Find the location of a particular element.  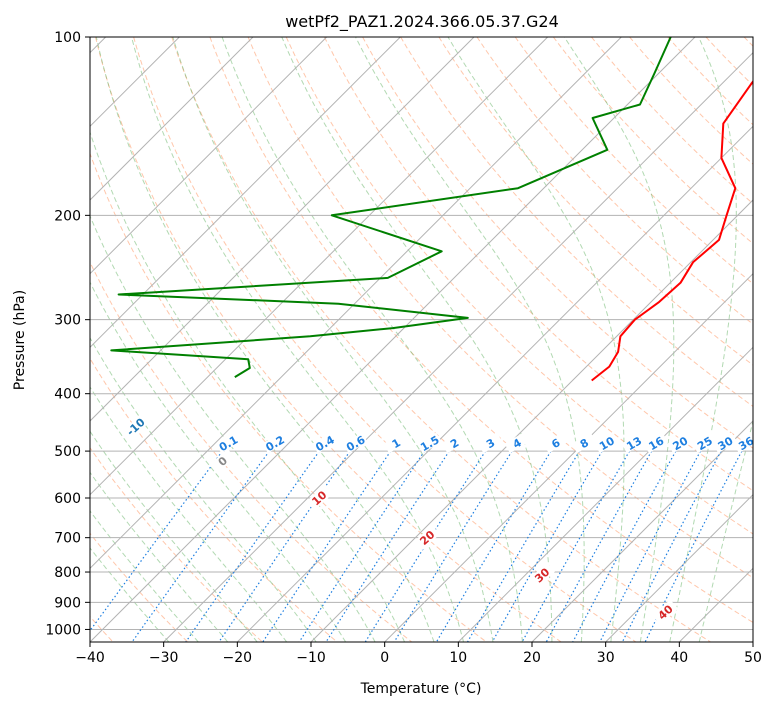

x-tick-label: −10 is located at coordinates (311, 658).